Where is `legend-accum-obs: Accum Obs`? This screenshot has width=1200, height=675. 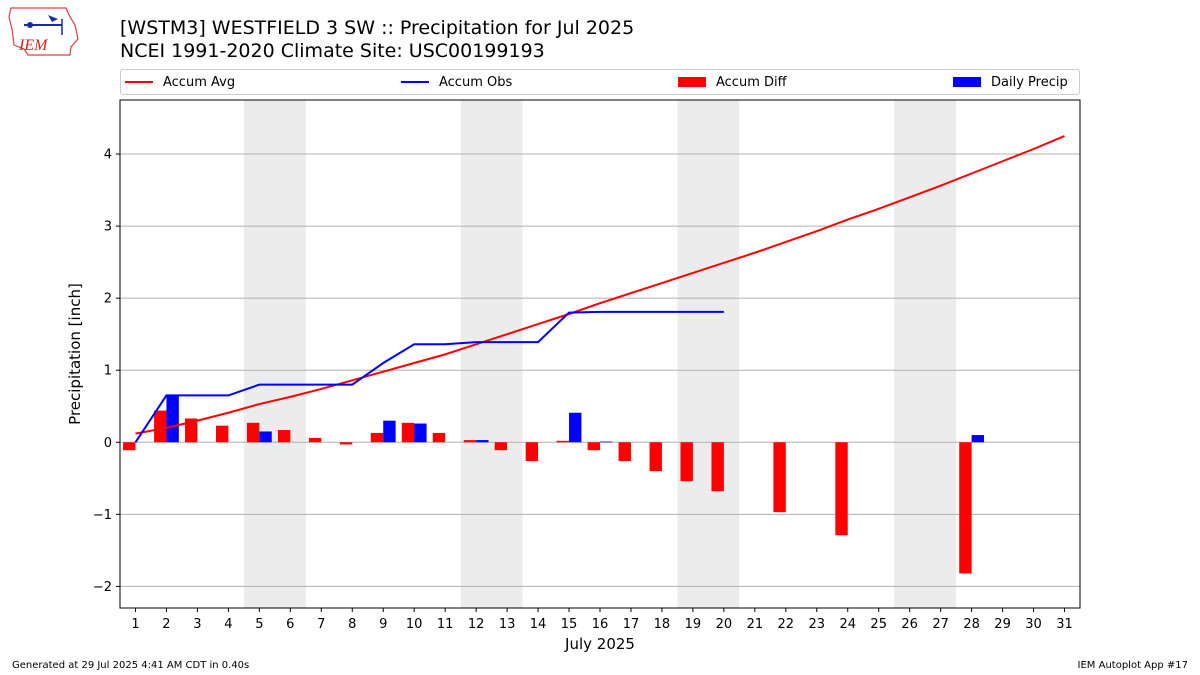 legend-accum-obs: Accum Obs is located at coordinates (456, 82).